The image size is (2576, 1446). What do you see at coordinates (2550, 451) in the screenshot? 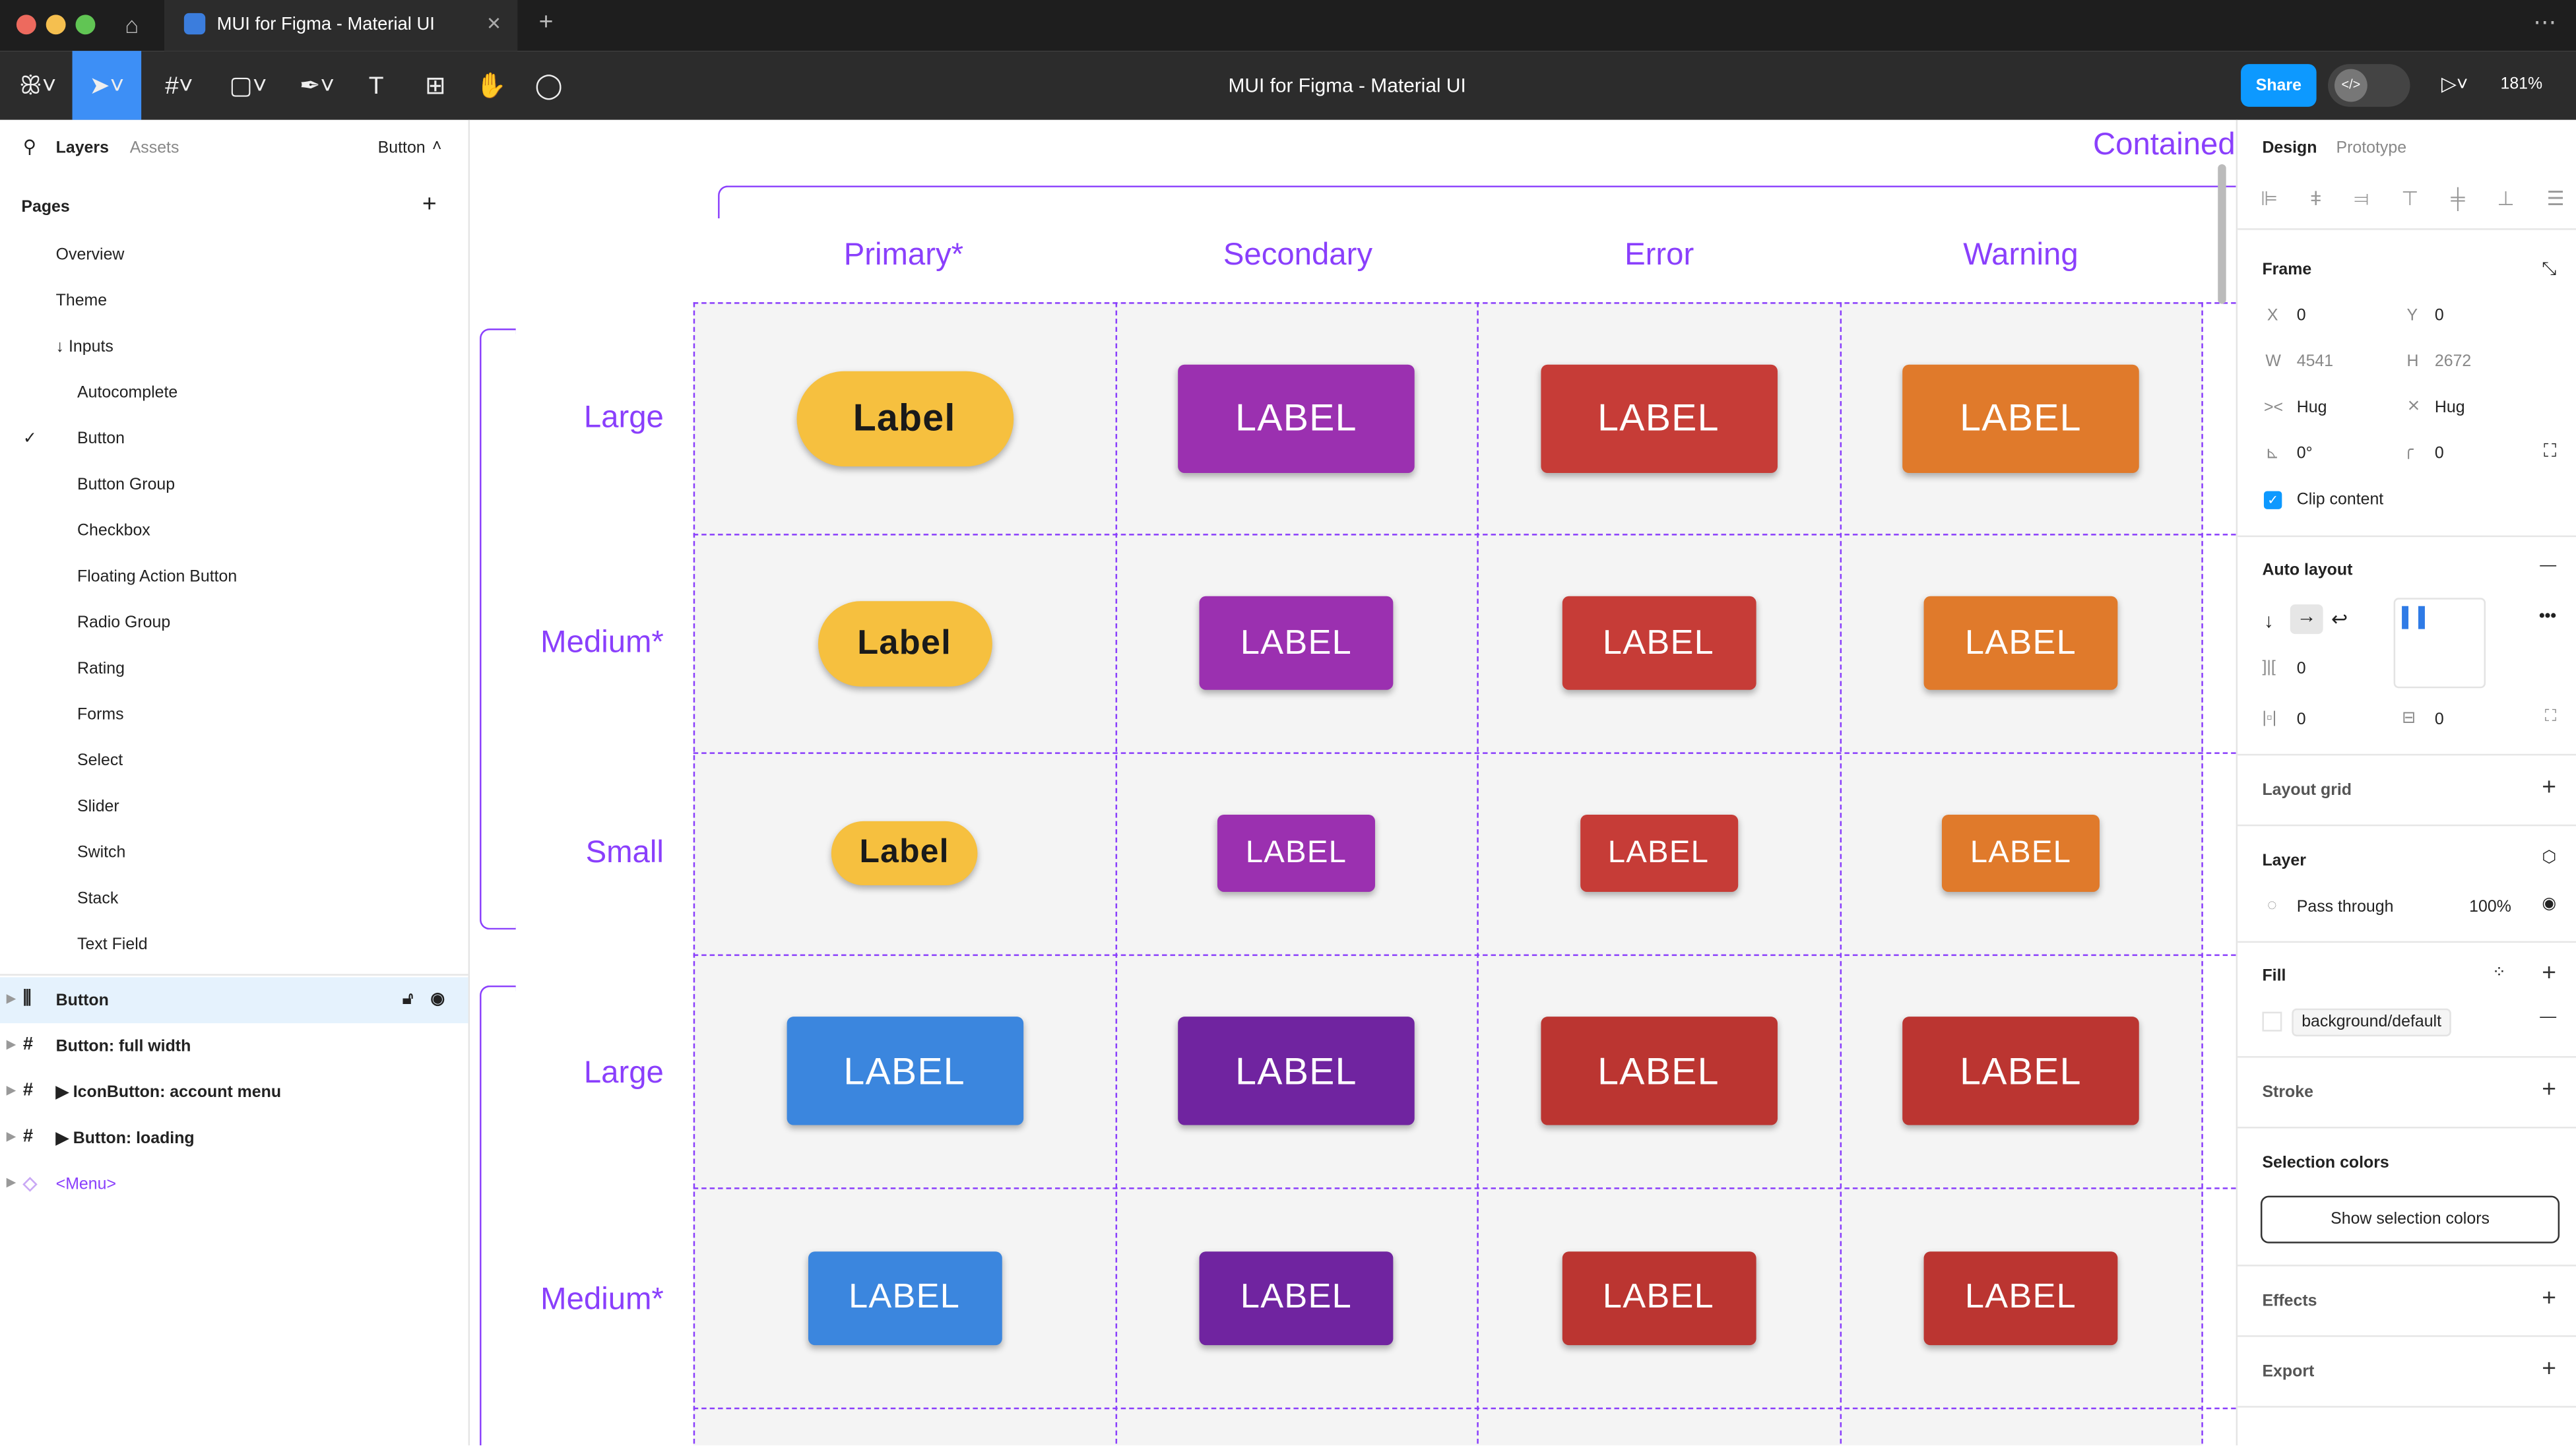
I see `independent-corners-icon: ⛶` at bounding box center [2550, 451].